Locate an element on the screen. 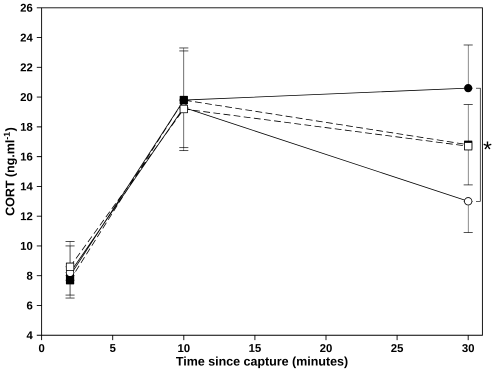 The width and height of the screenshot is (493, 372). x-tick-label: 10 is located at coordinates (184, 348).